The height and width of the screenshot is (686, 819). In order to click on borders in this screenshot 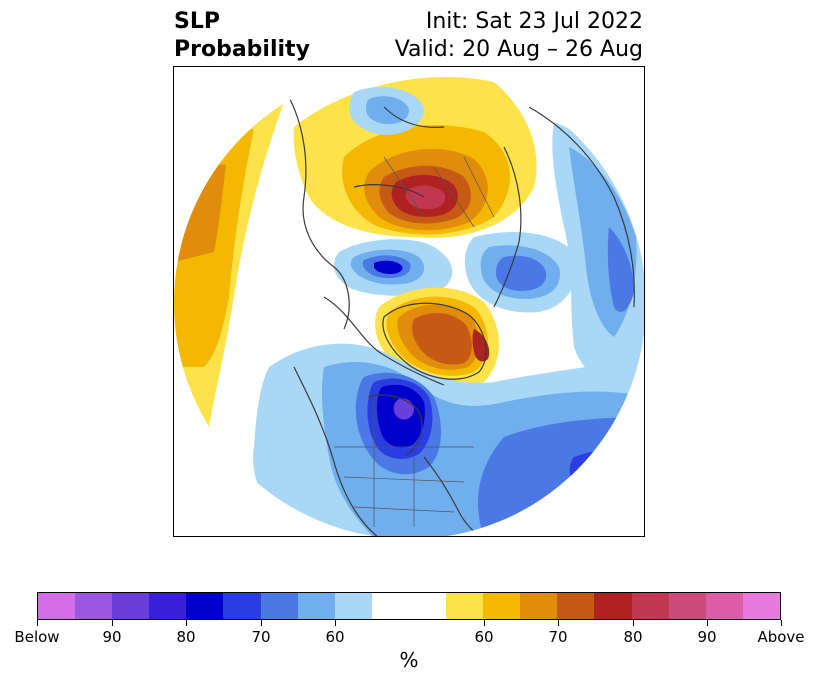, I will do `click(414, 341)`.